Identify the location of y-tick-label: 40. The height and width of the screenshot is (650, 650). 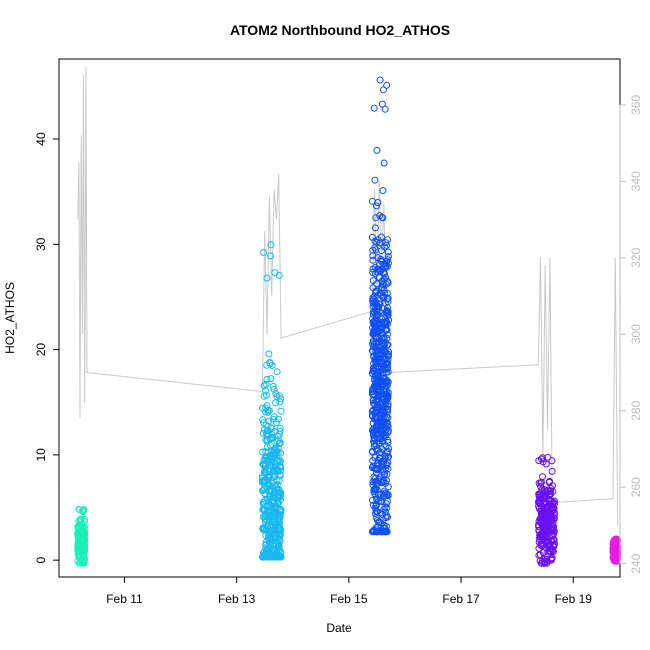
(41, 139).